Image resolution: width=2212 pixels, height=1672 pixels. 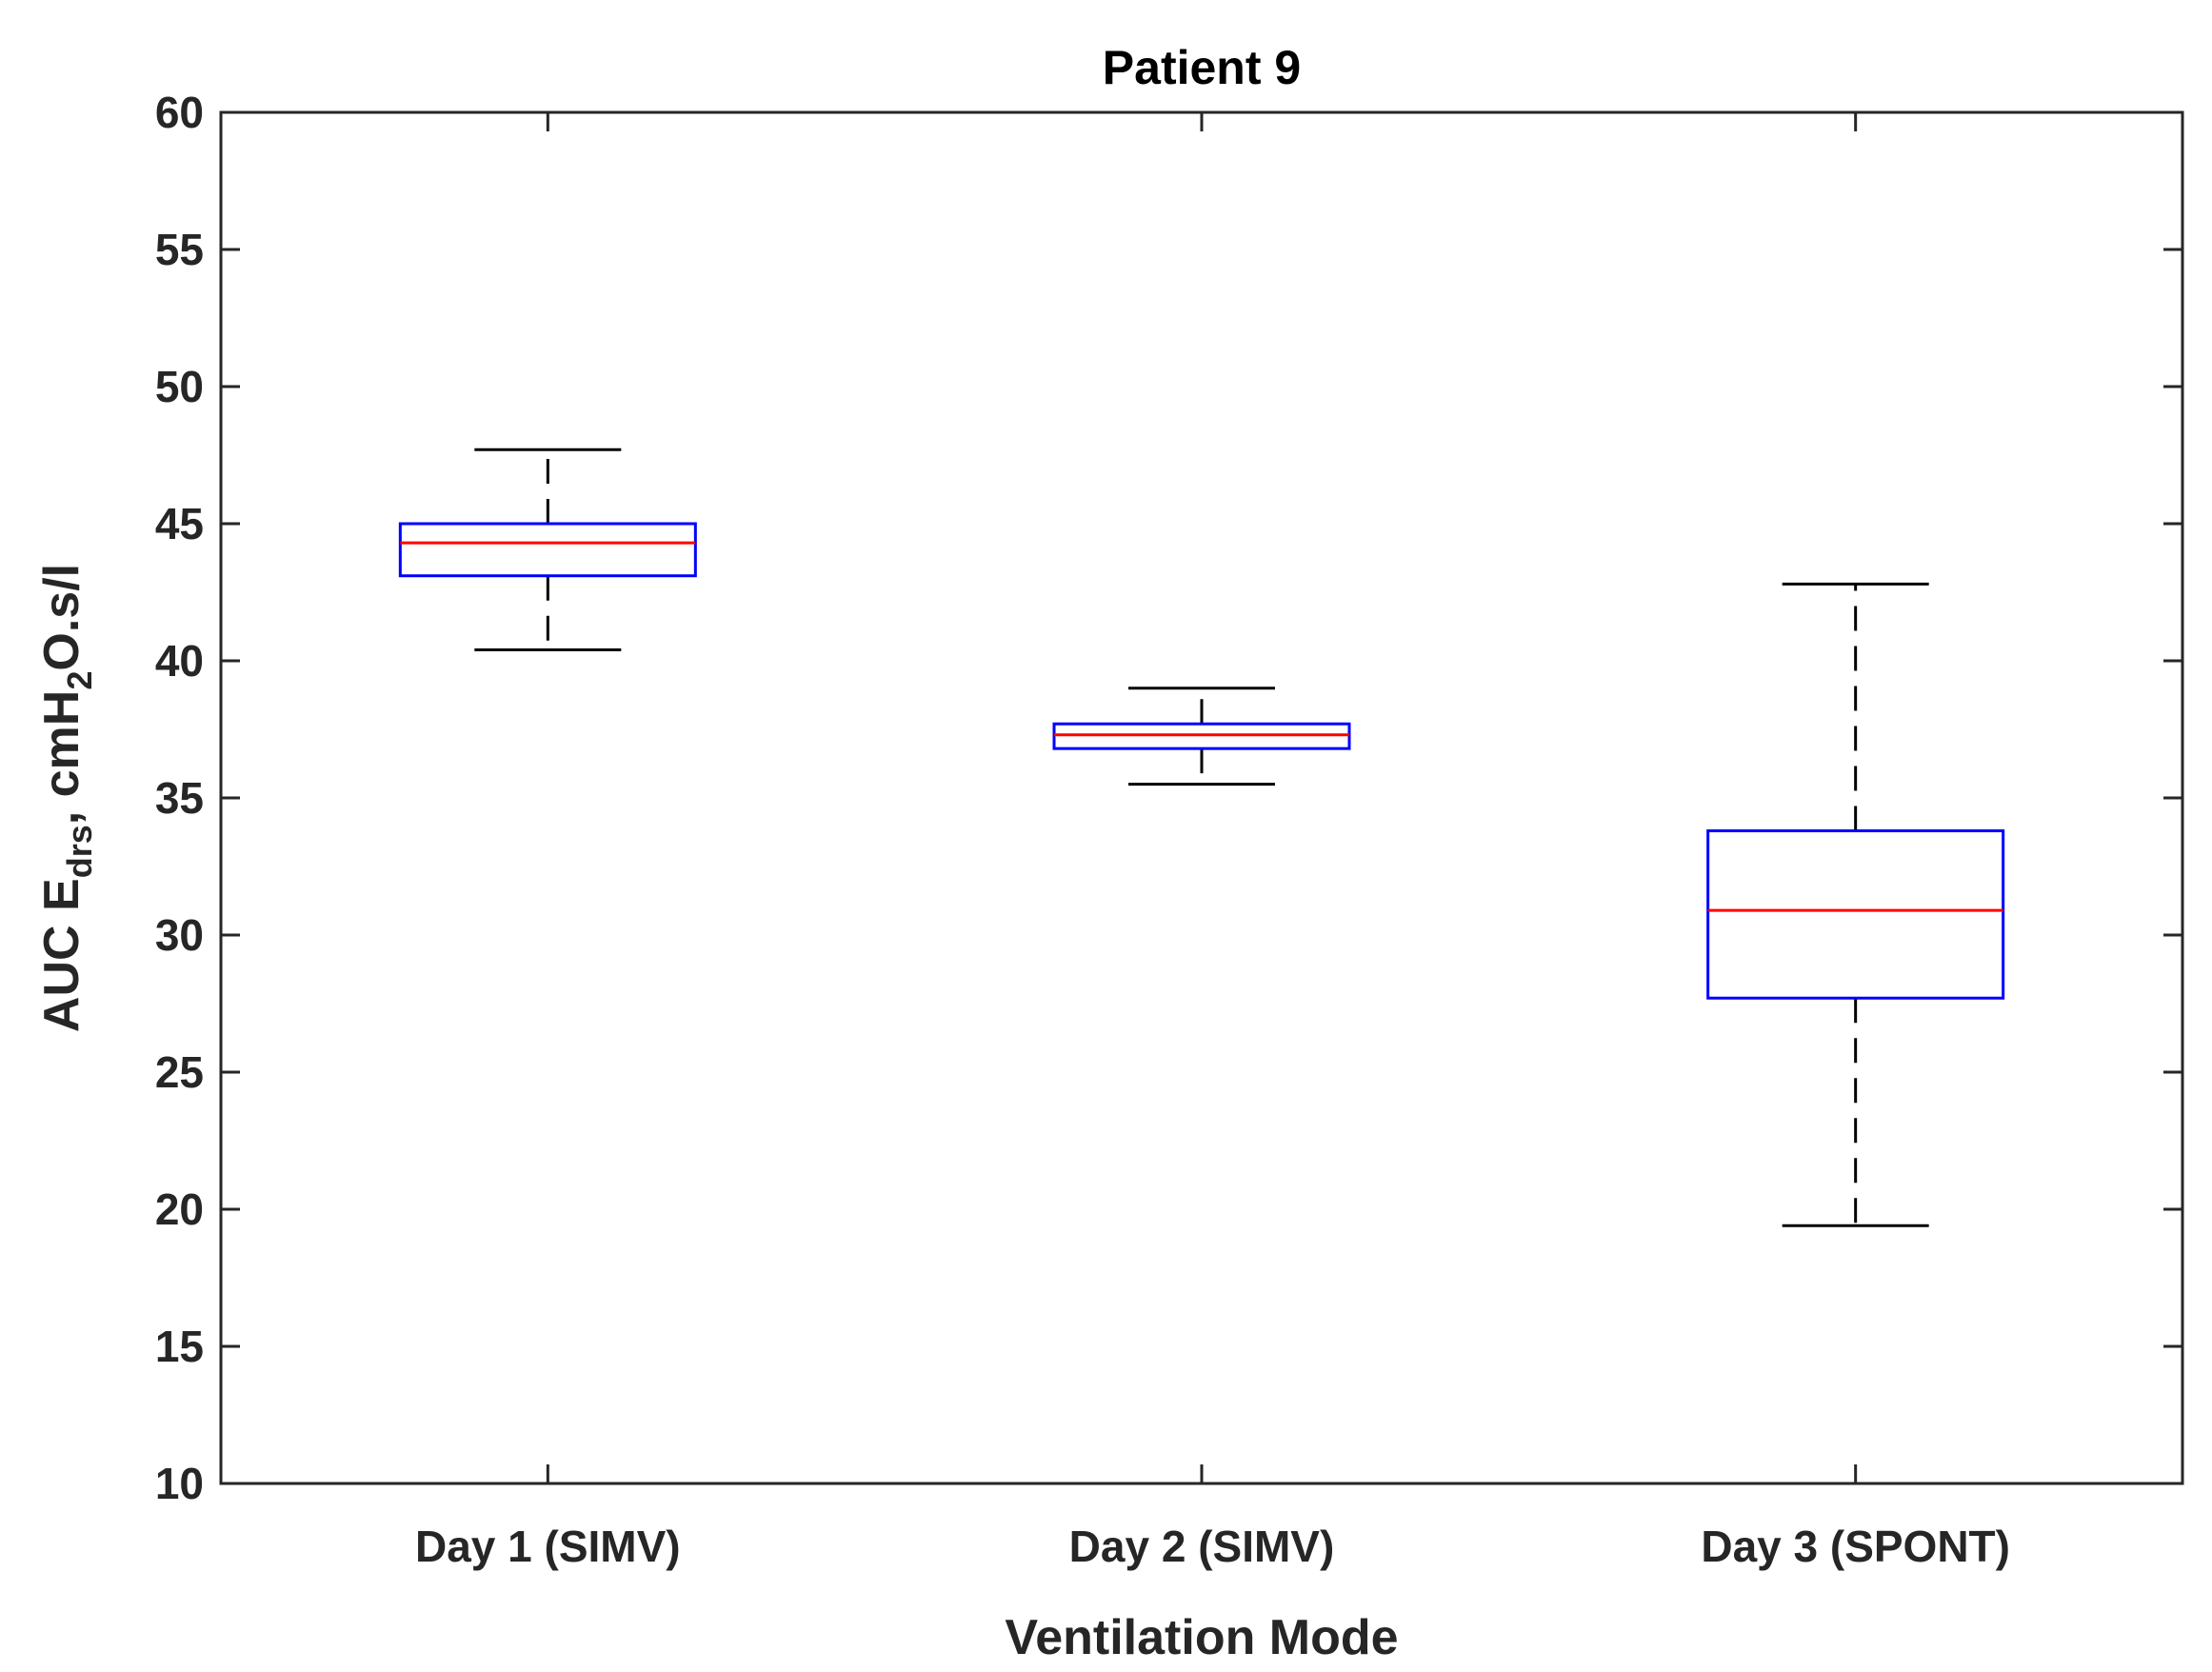 What do you see at coordinates (62, 758) in the screenshot?
I see `y-axis-title-middle: , cmH` at bounding box center [62, 758].